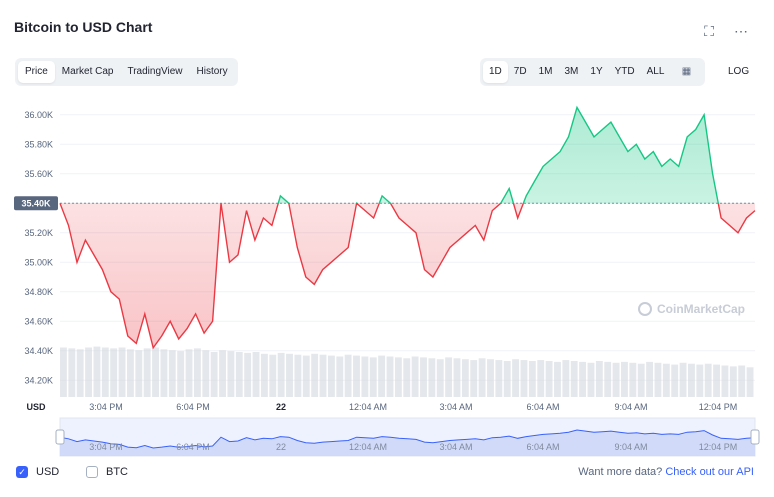  I want to click on tab-market-cap: Market Cap, so click(87, 71).